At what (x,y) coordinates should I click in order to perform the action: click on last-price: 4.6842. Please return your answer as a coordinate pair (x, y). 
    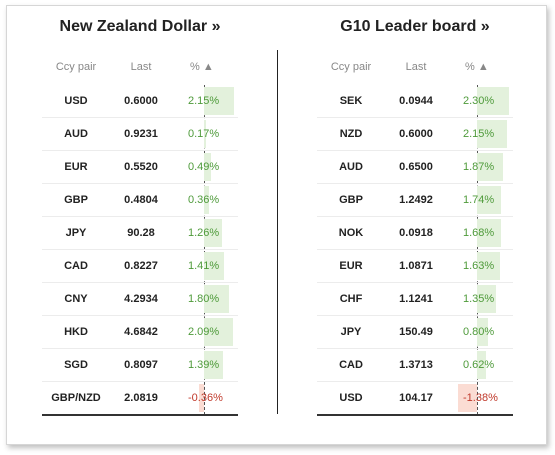
    Looking at the image, I should click on (141, 332).